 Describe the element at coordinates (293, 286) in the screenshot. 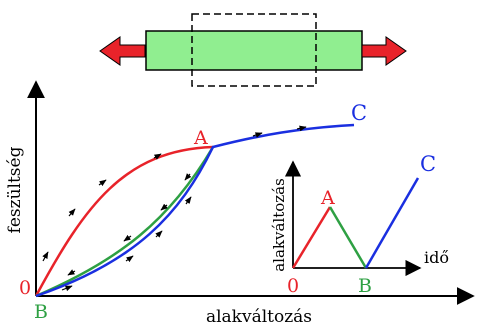

I see `inset-origin-label: 0` at that location.